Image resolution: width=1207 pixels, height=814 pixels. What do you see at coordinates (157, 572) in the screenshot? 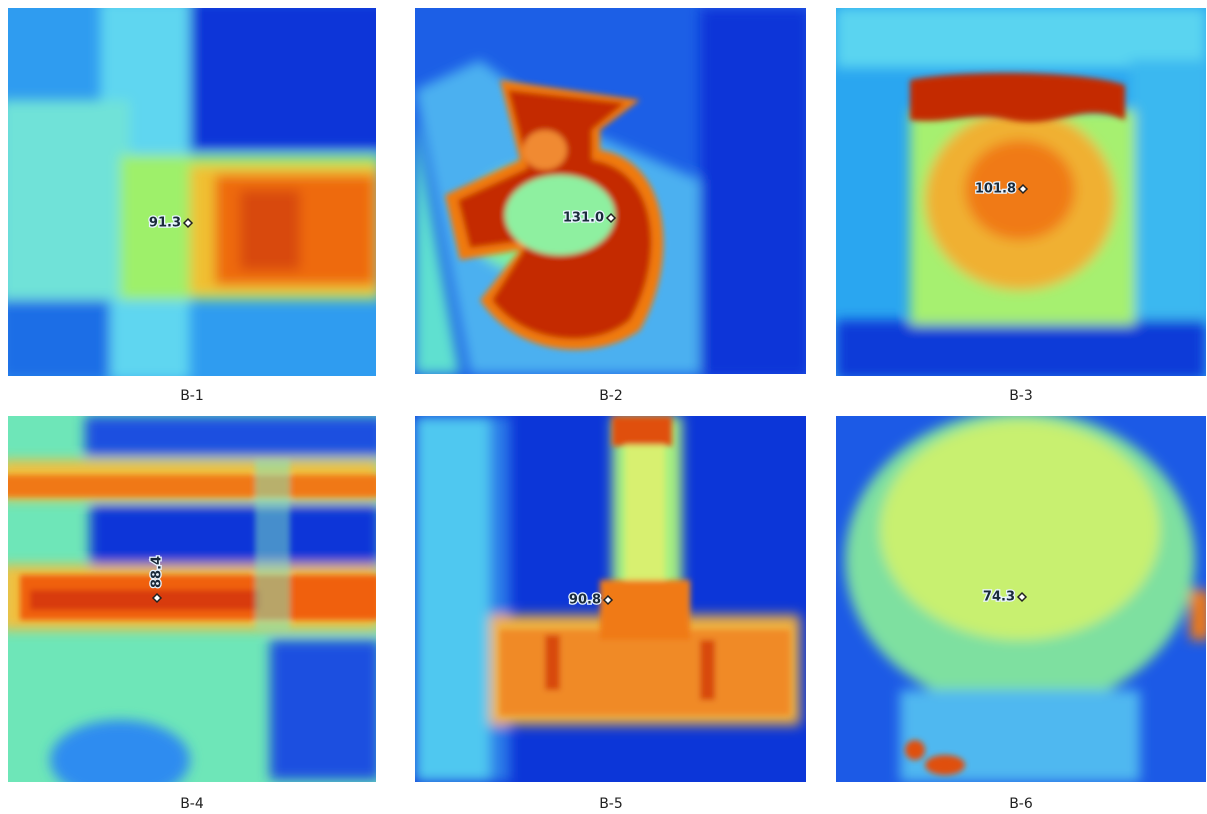
I see `temperature-reading: 88.4` at bounding box center [157, 572].